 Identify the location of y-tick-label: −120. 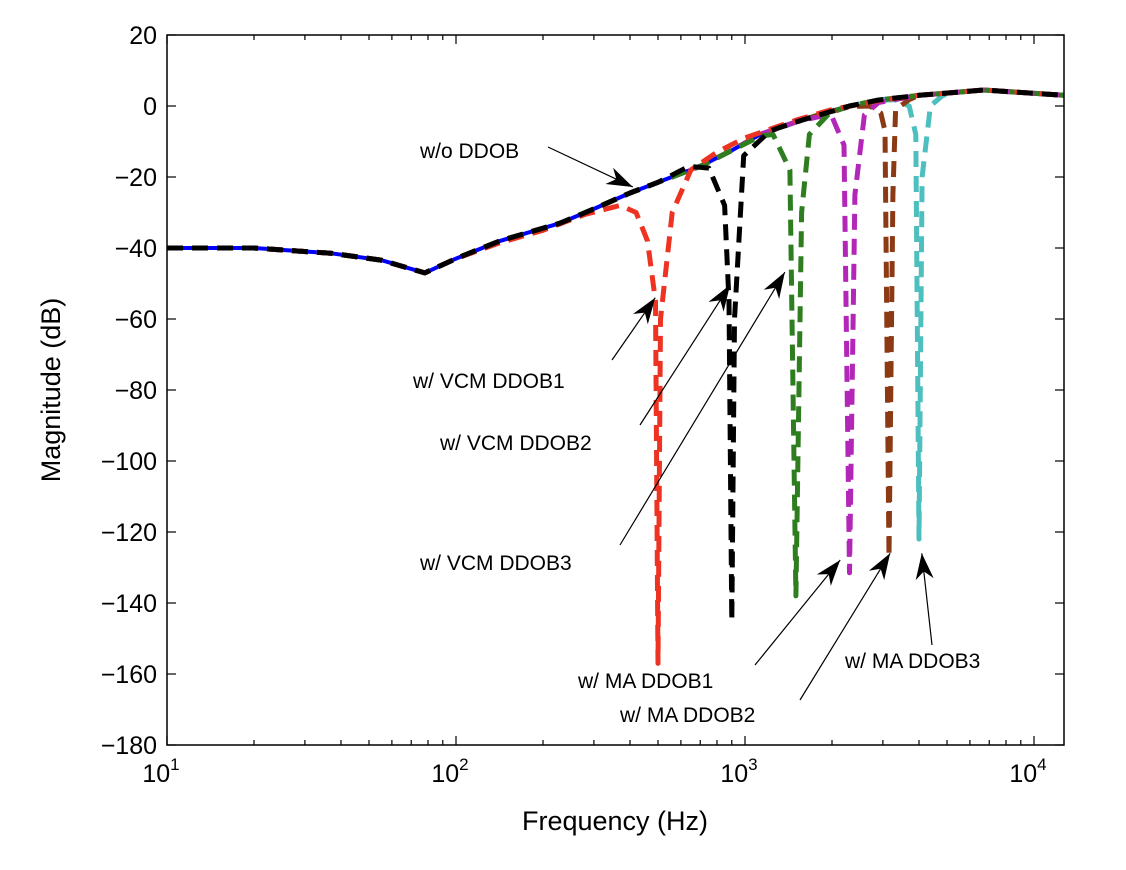
(129, 533).